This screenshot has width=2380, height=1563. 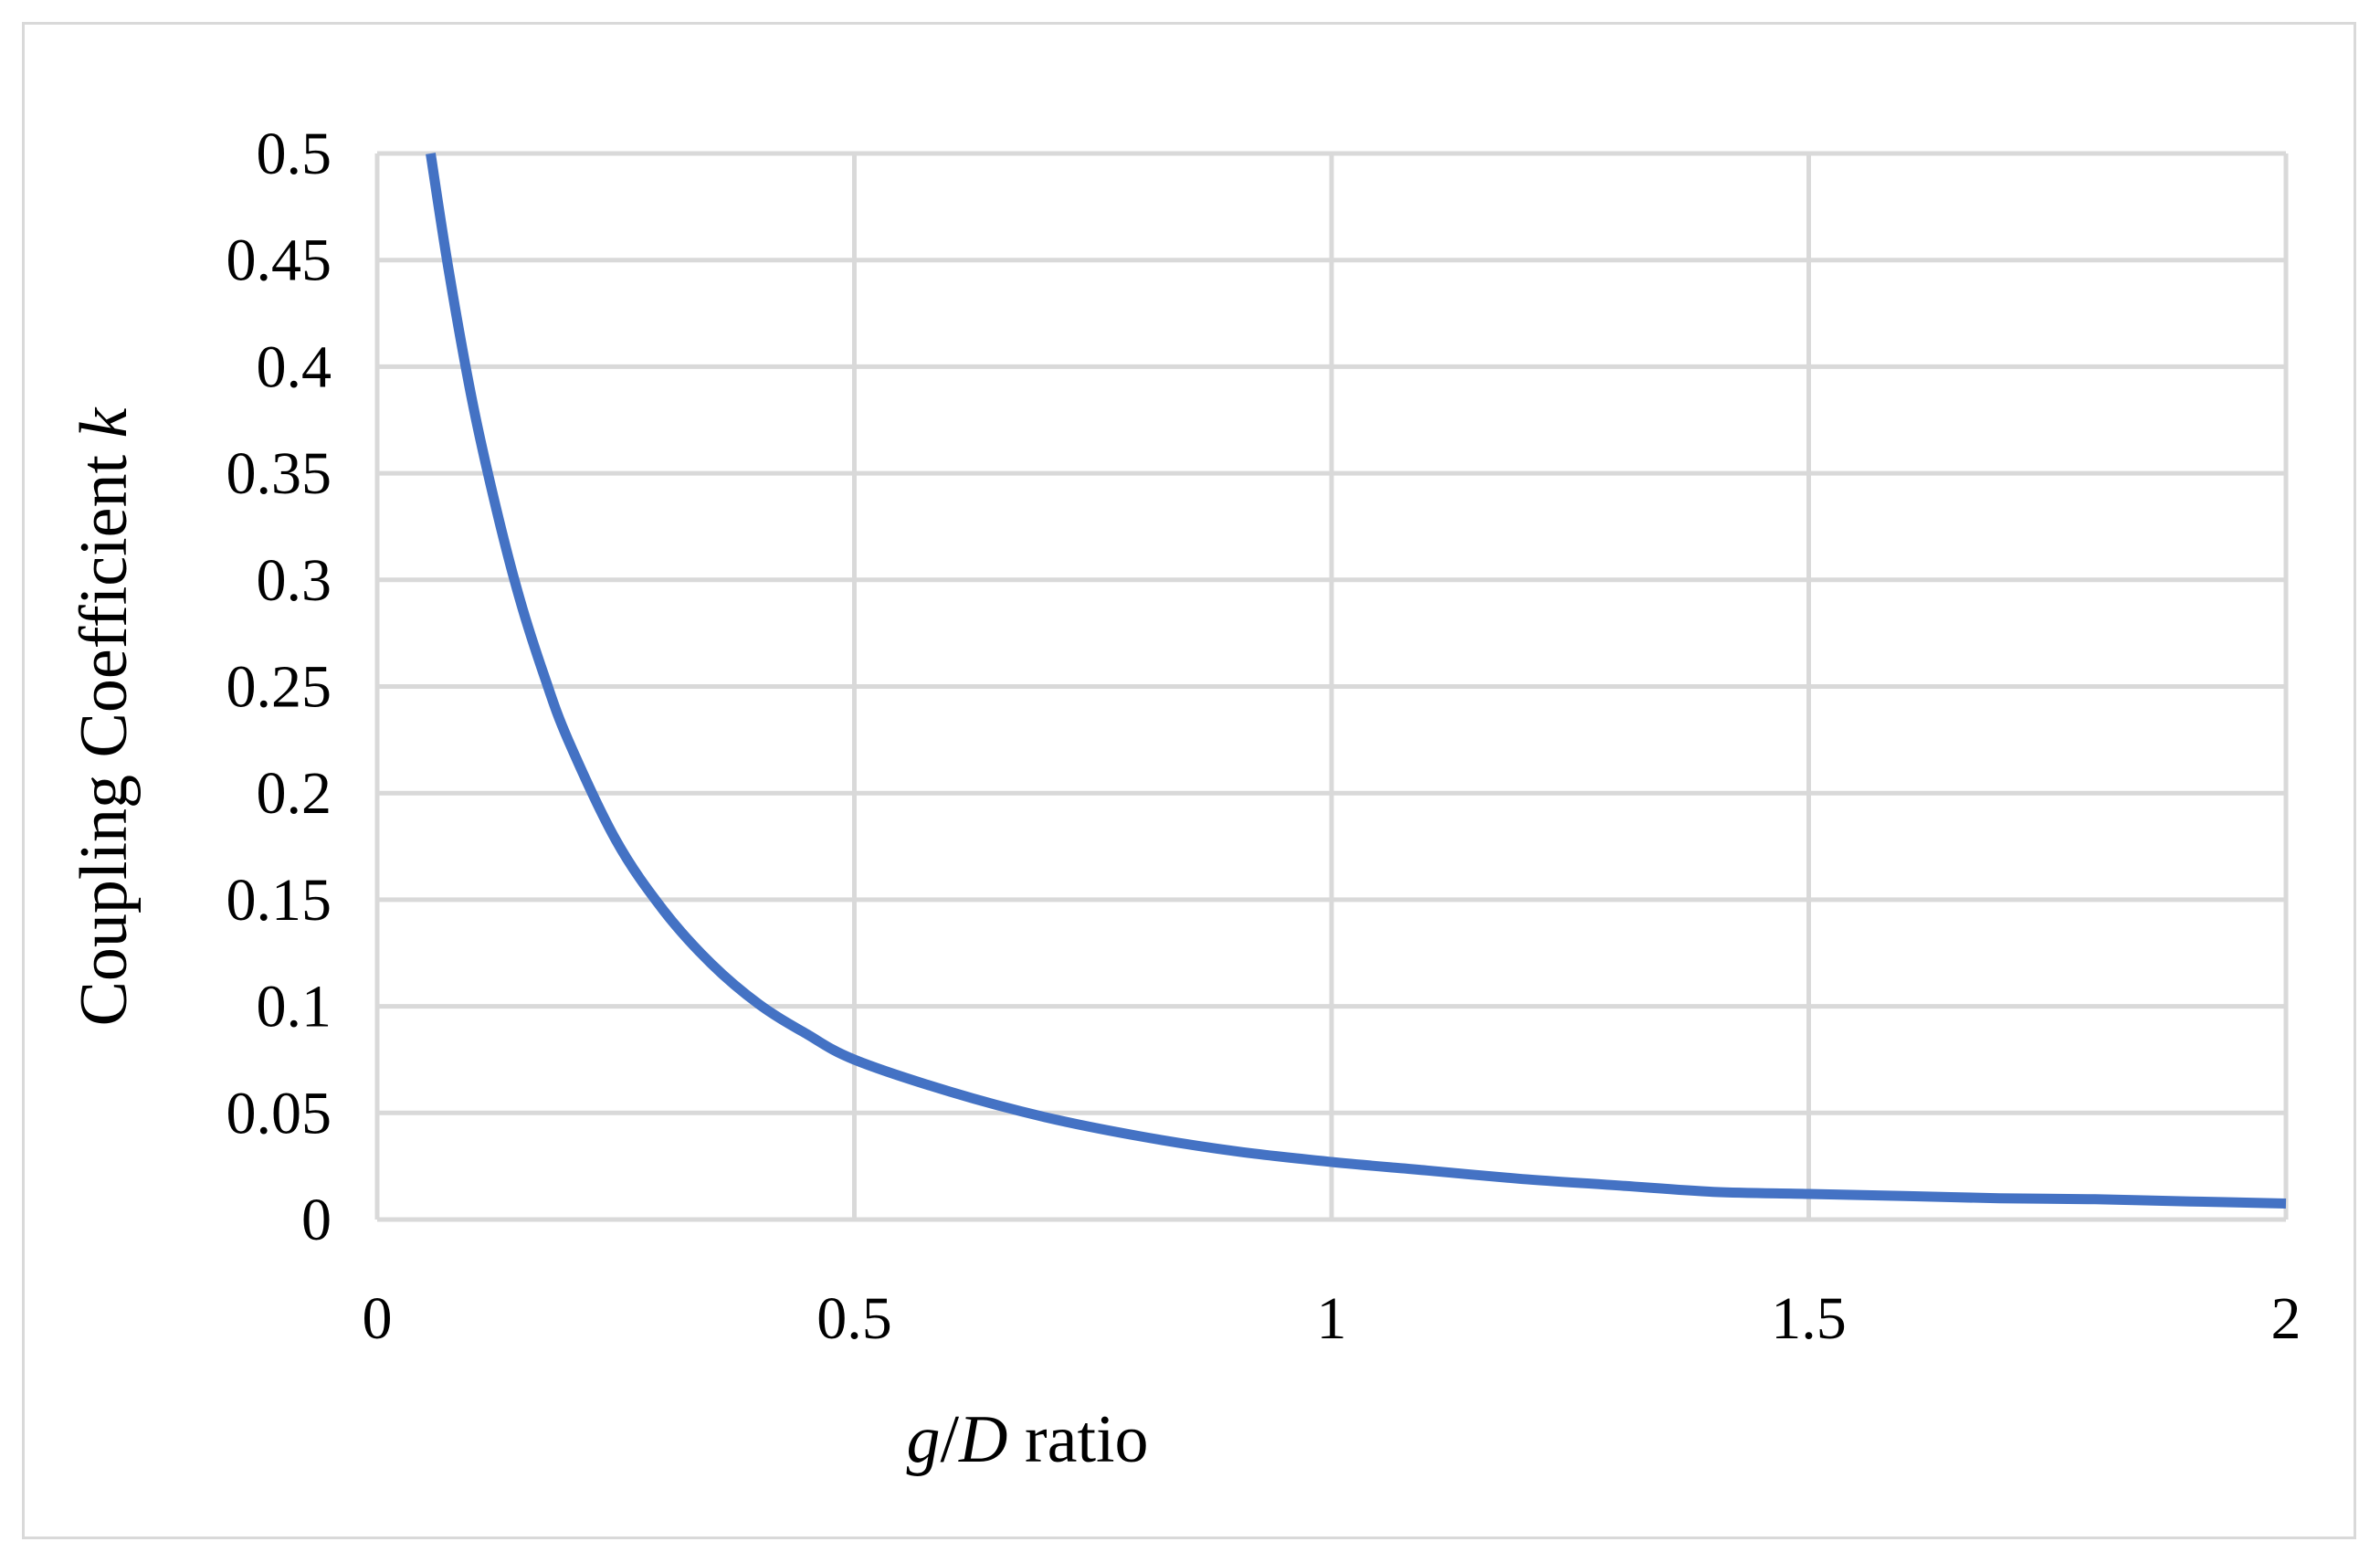 What do you see at coordinates (949, 1439) in the screenshot?
I see `x-axis-title-sep: /` at bounding box center [949, 1439].